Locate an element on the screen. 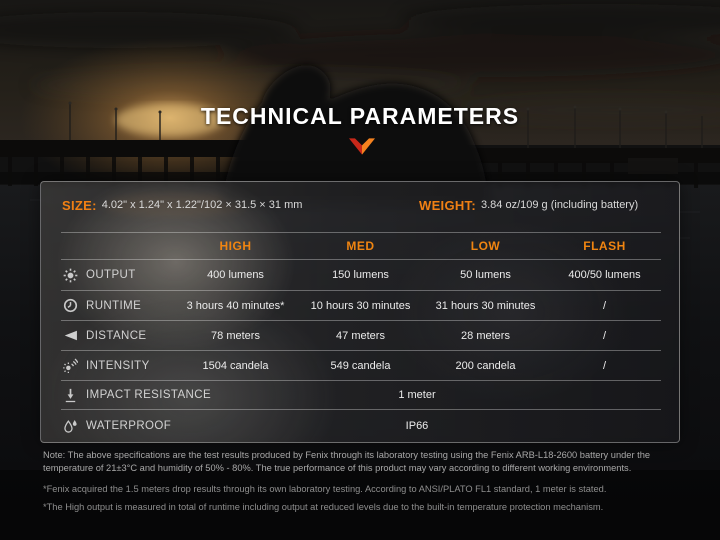  column-header-high: HIGH is located at coordinates (235, 245).